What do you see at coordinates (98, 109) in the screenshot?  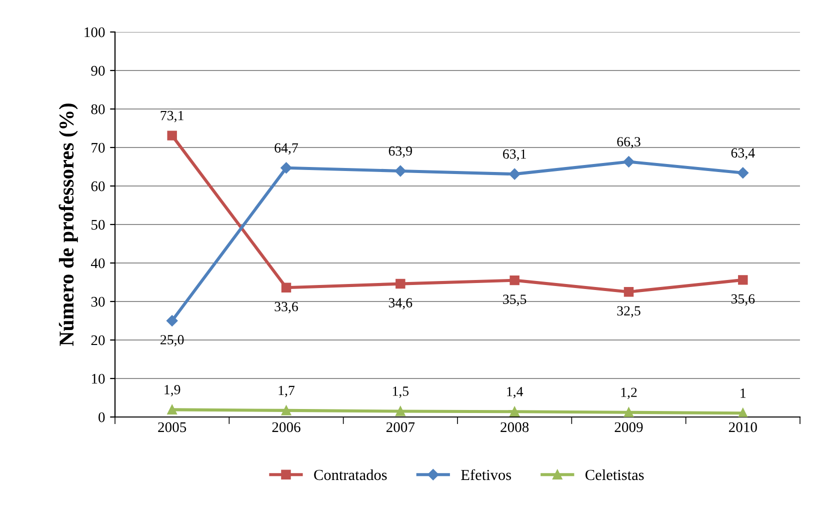 I see `y-tick-label: 80` at bounding box center [98, 109].